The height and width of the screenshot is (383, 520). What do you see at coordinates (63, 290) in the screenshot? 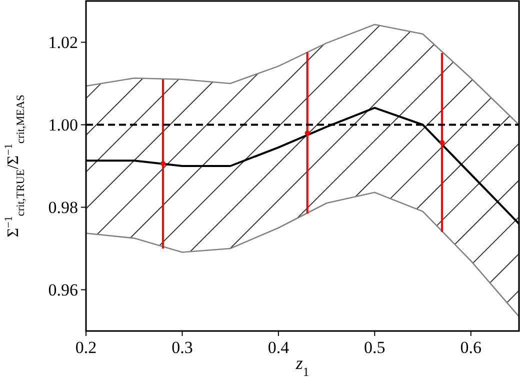
I see `y-tick-label: 0.96` at bounding box center [63, 290].